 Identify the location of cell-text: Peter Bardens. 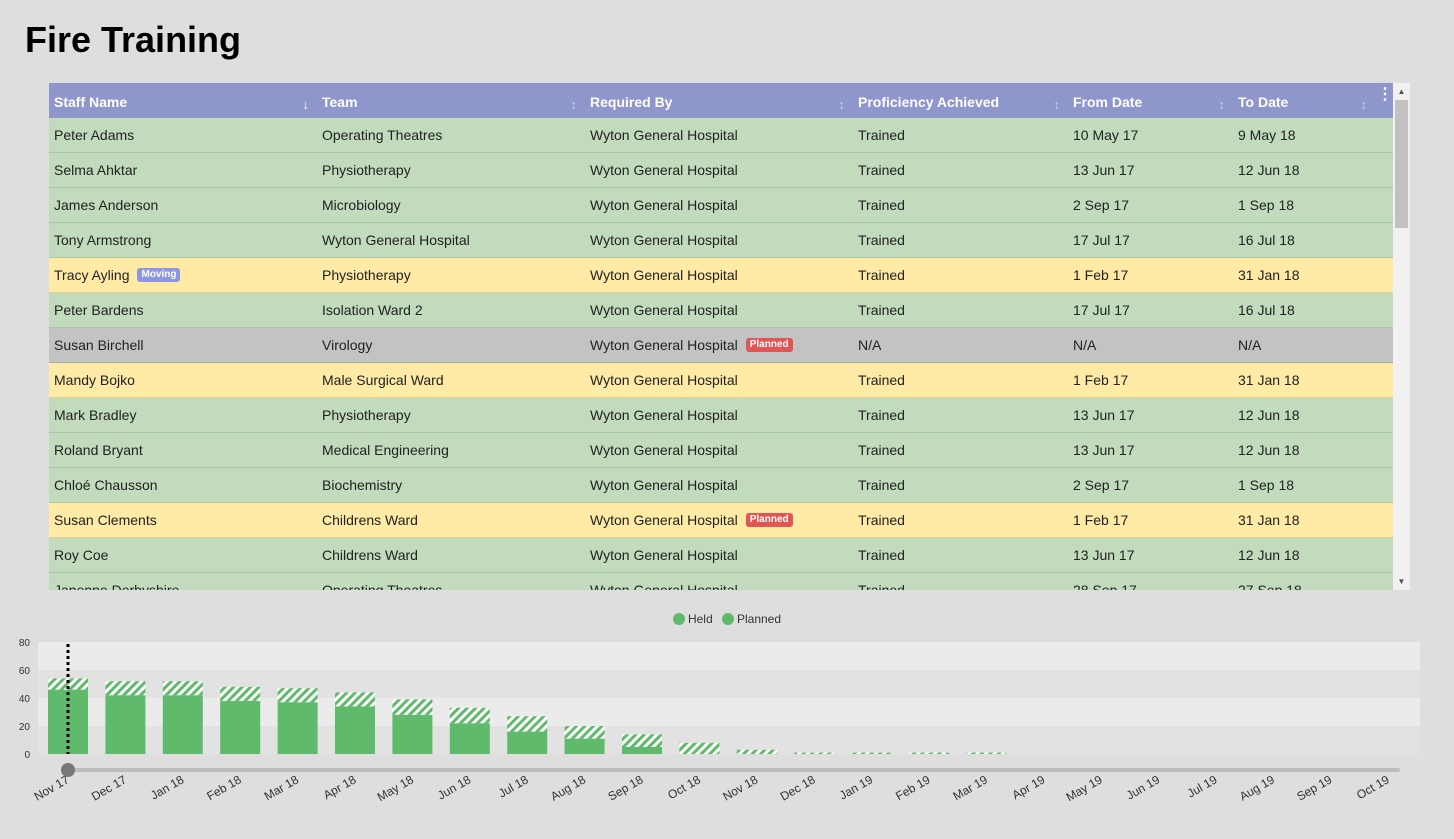
(99, 310).